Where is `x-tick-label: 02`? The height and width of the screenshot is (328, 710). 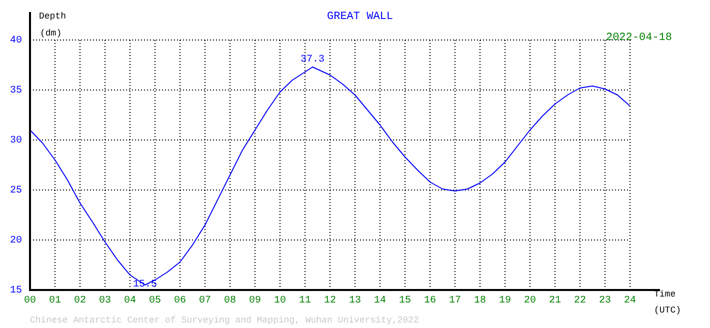
x-tick-label: 02 is located at coordinates (80, 301).